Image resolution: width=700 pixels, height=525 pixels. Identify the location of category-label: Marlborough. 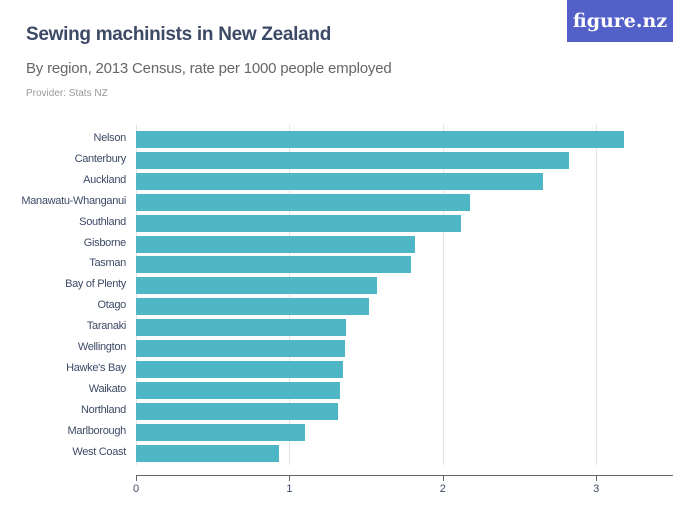
(97, 430).